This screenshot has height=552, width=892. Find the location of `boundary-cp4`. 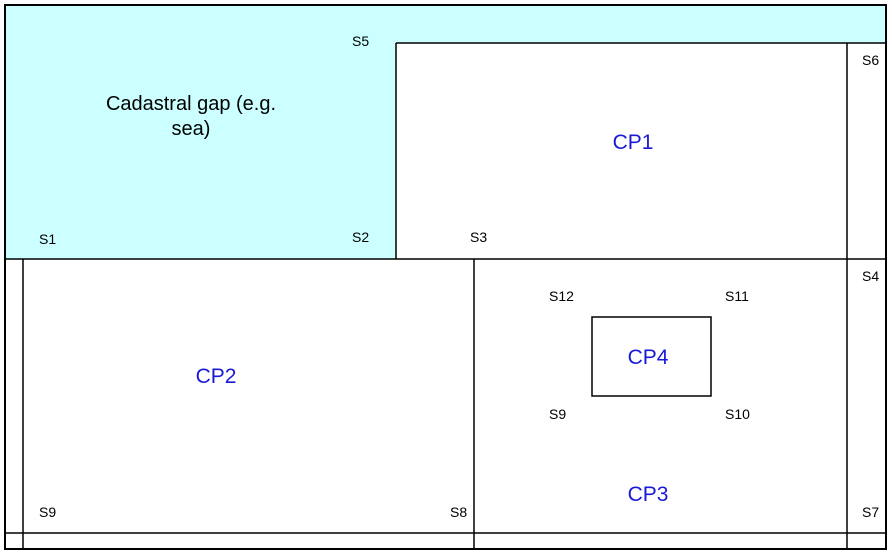

boundary-cp4 is located at coordinates (651, 356).